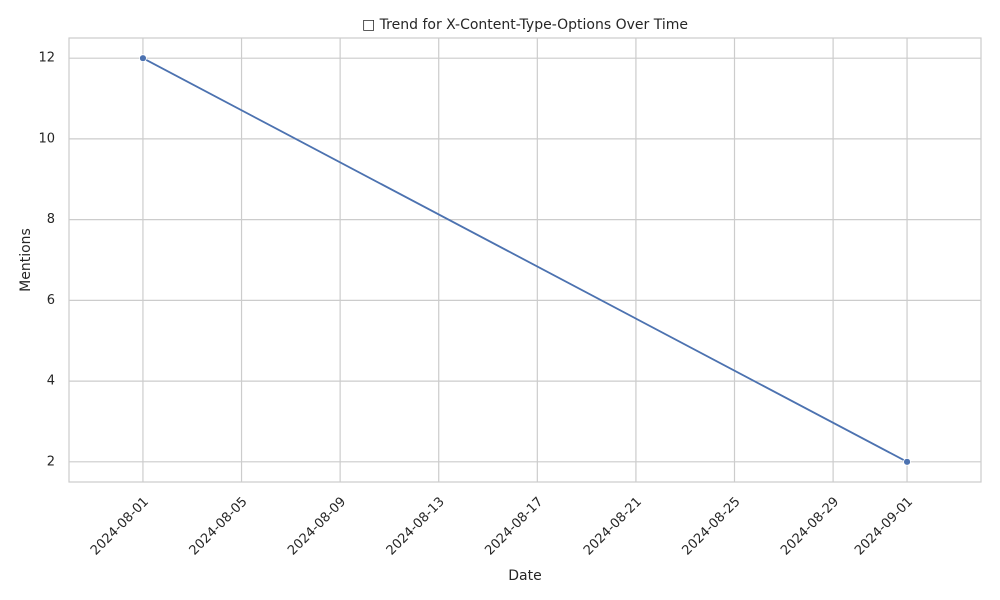  Describe the element at coordinates (514, 526) in the screenshot. I see `x-tick-label: 2024-08-17` at that location.